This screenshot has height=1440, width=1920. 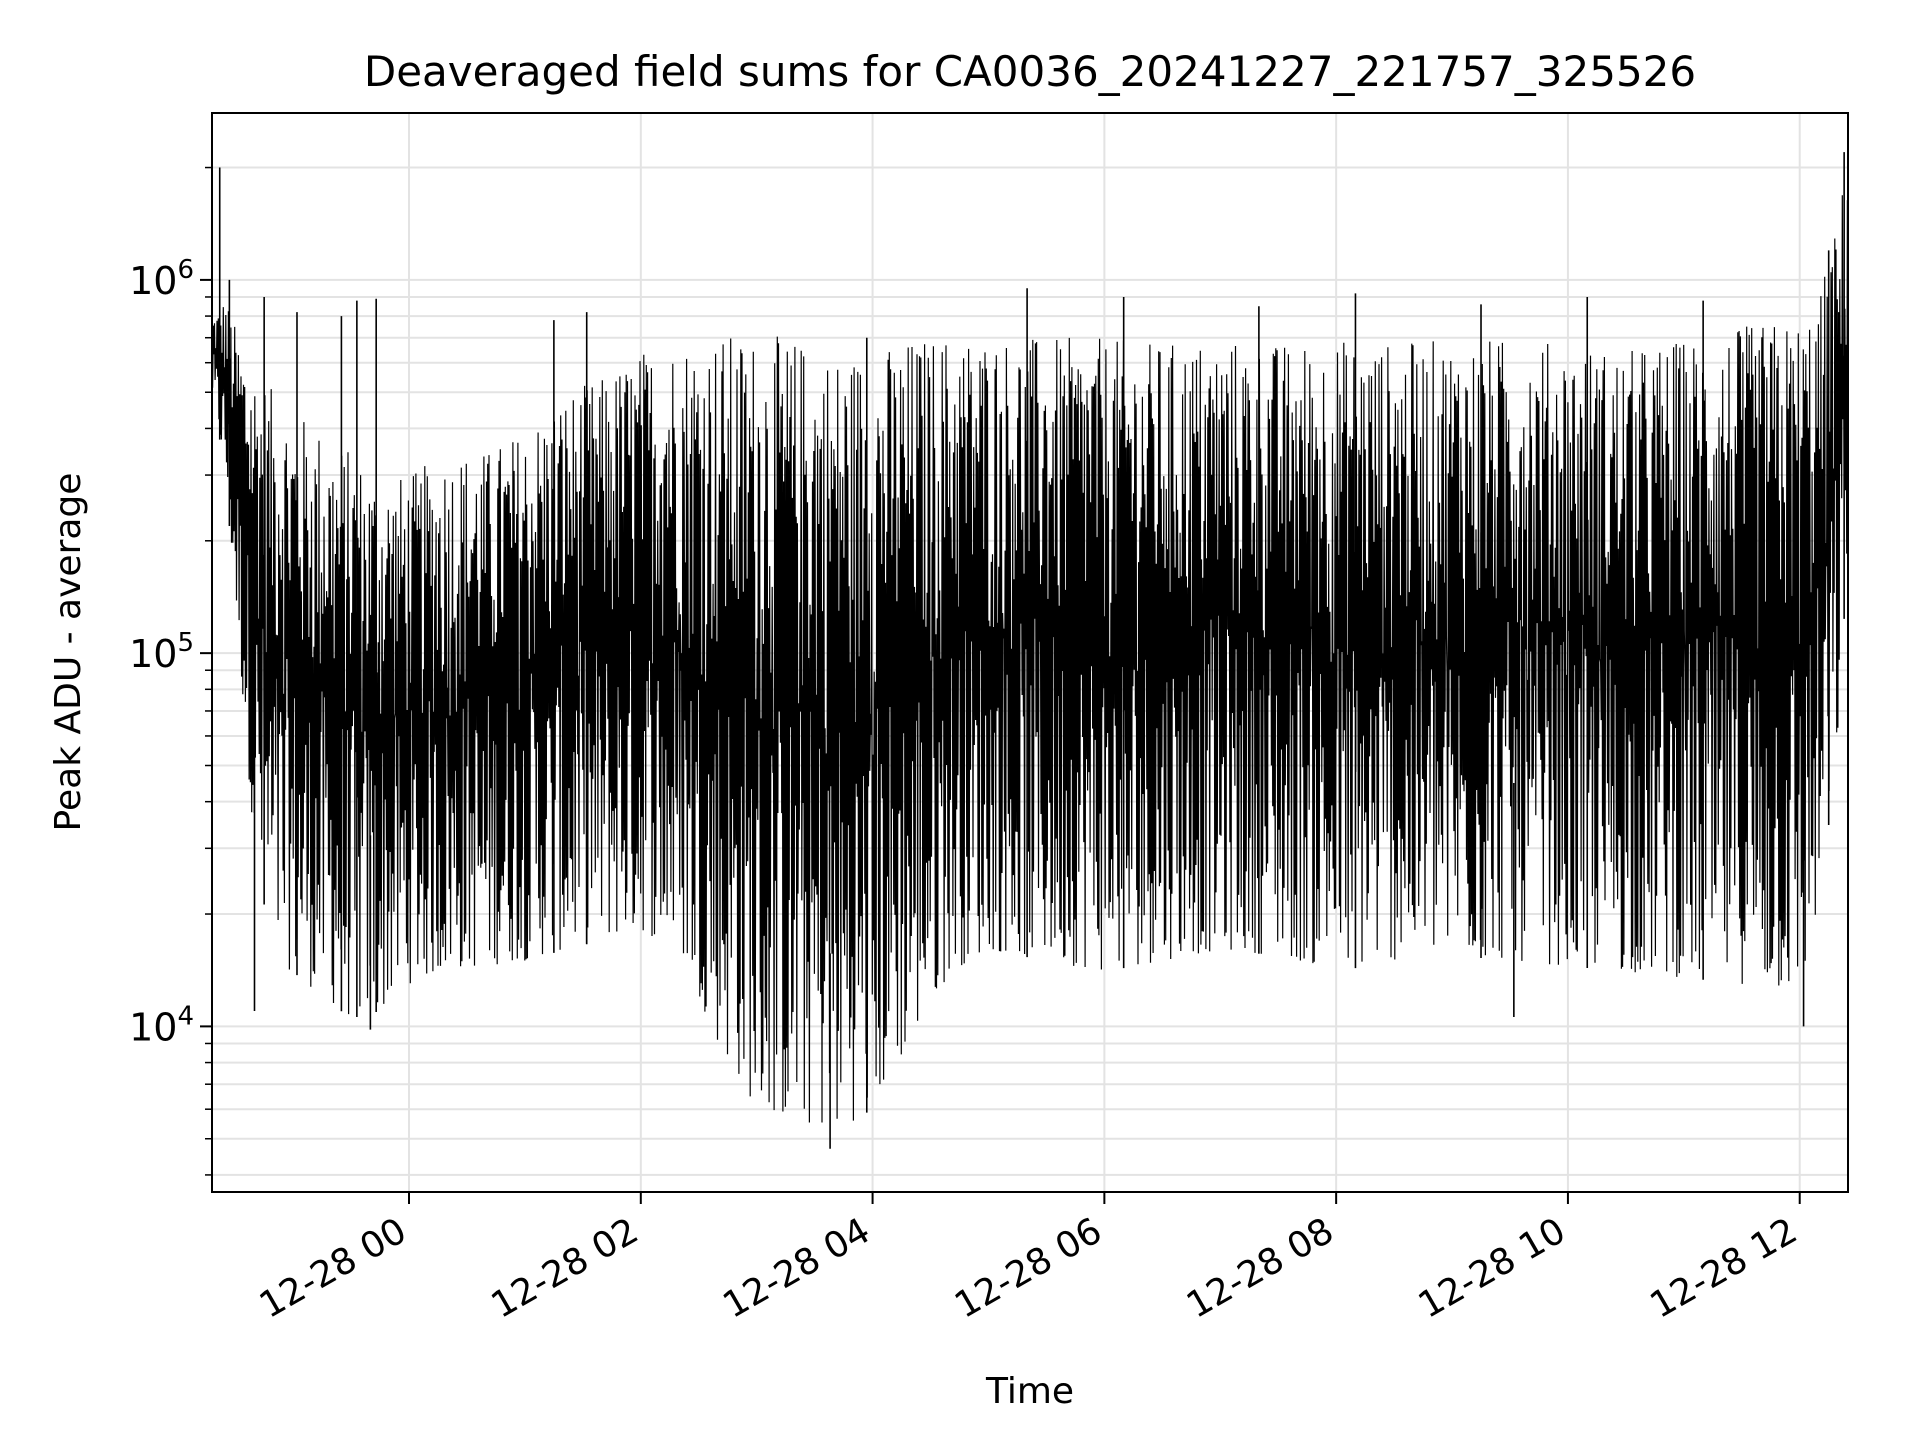 What do you see at coordinates (161, 652) in the screenshot?
I see `y-tick-label: 105` at bounding box center [161, 652].